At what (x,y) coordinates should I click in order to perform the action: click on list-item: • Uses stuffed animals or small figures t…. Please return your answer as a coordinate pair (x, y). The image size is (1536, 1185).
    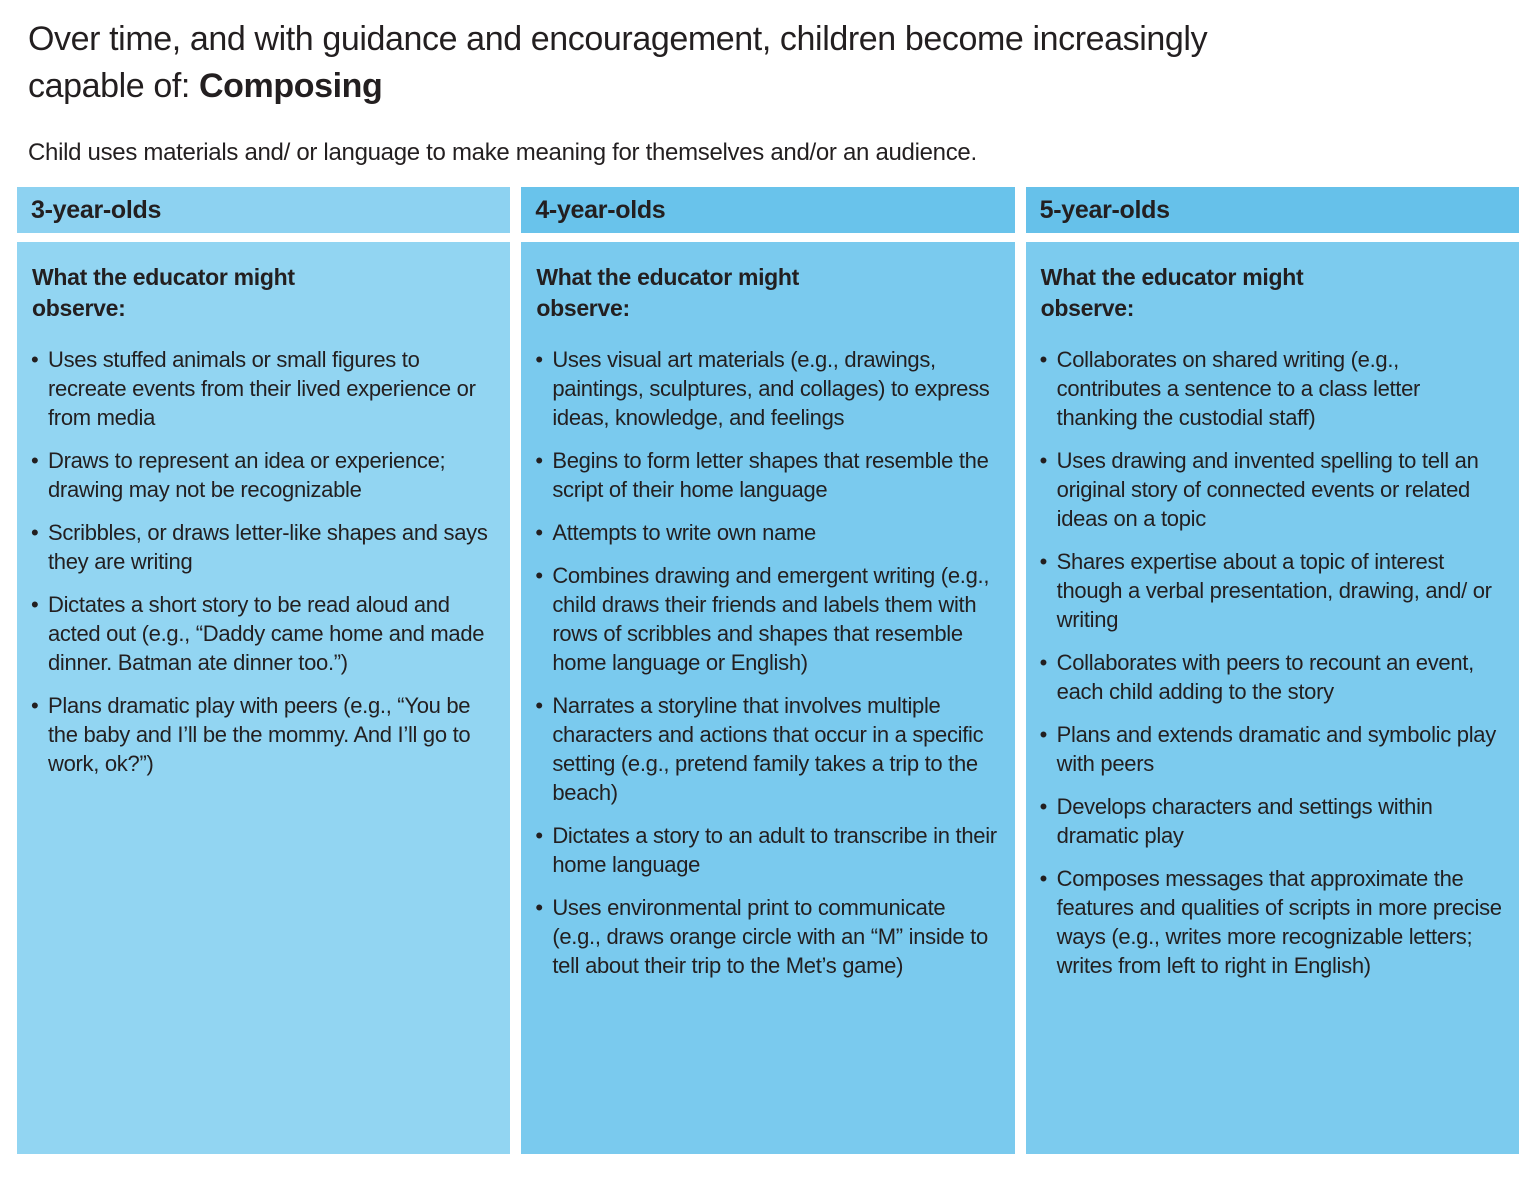
    Looking at the image, I should click on (262, 388).